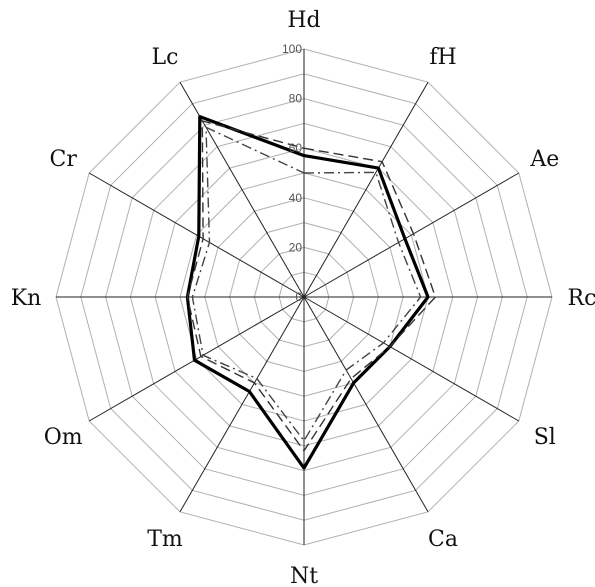 This screenshot has width=595, height=587. Describe the element at coordinates (411, 359) in the screenshot. I see `spoke-sl` at that location.